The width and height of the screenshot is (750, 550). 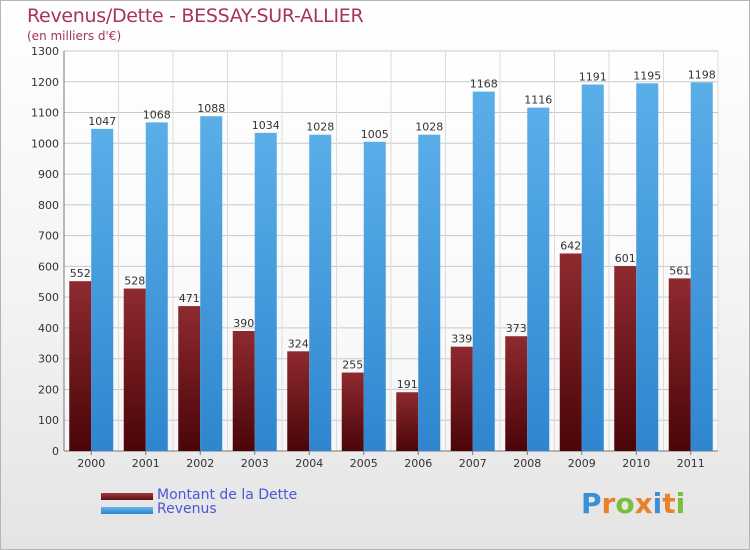 I want to click on proxiti-logo: Proxiti, so click(x=633, y=503).